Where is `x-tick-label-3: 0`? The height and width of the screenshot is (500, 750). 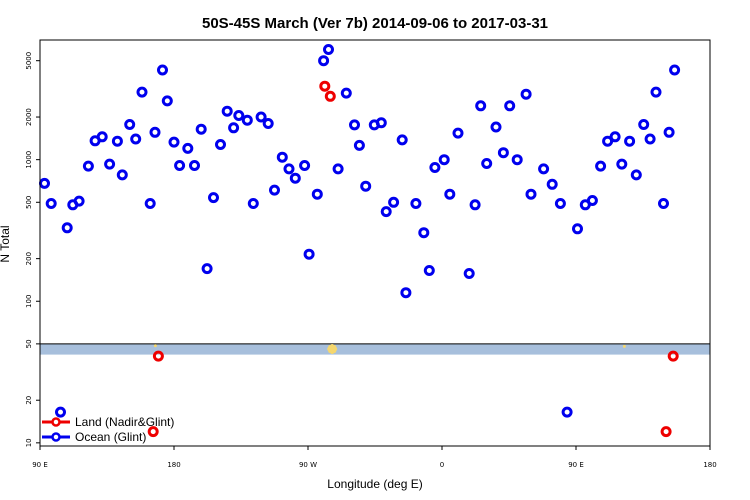
x-tick-label-3: 0 is located at coordinates (442, 465).